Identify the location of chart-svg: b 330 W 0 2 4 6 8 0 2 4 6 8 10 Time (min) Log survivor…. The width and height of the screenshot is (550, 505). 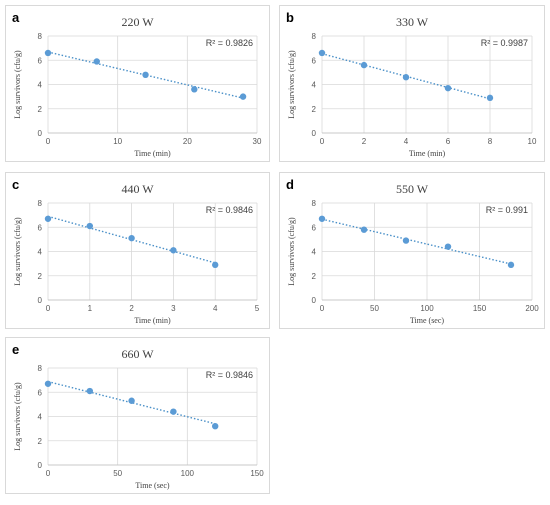
(411, 84).